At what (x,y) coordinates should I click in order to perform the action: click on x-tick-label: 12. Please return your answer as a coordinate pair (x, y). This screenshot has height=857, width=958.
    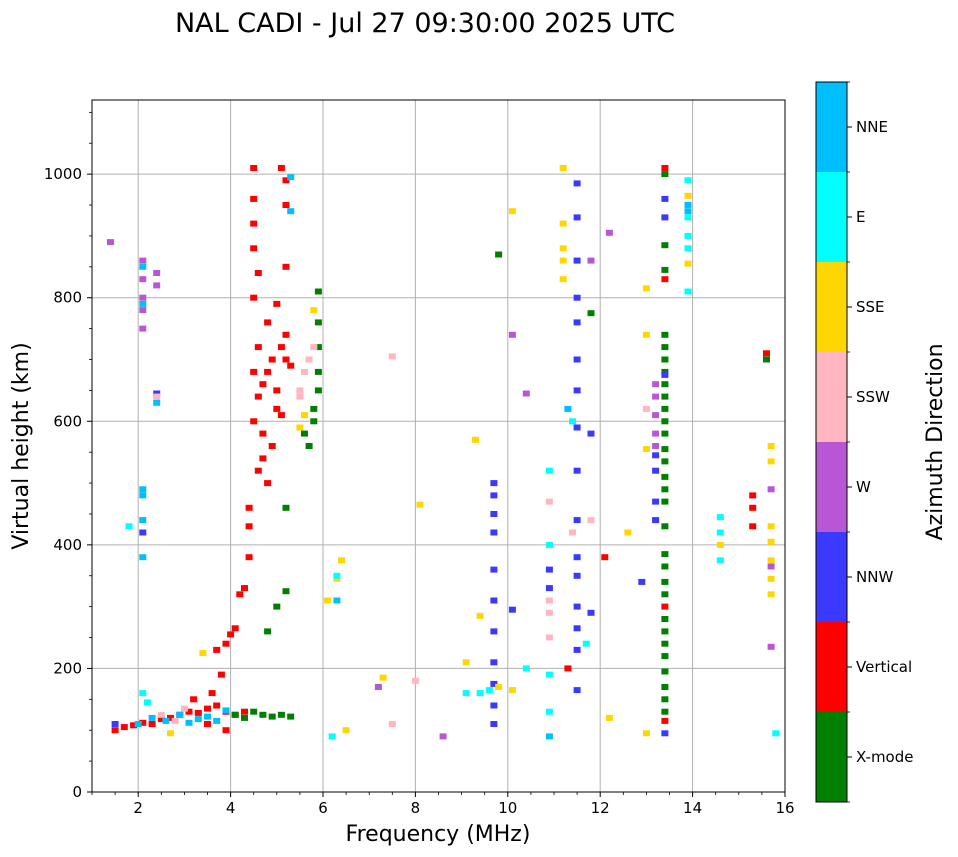
    Looking at the image, I should click on (600, 808).